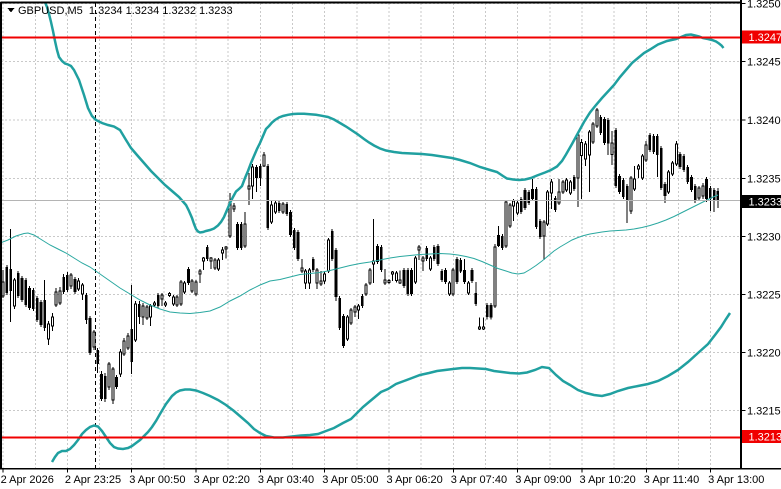  I want to click on svg-text: 2 Apr 2026, so click(27, 480).